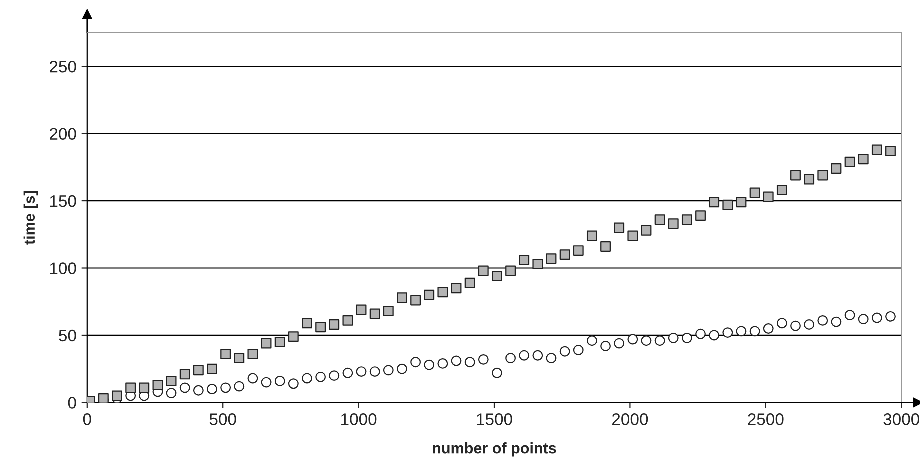 This screenshot has width=920, height=471. What do you see at coordinates (63, 66) in the screenshot?
I see `y-tick-label: 250` at bounding box center [63, 66].